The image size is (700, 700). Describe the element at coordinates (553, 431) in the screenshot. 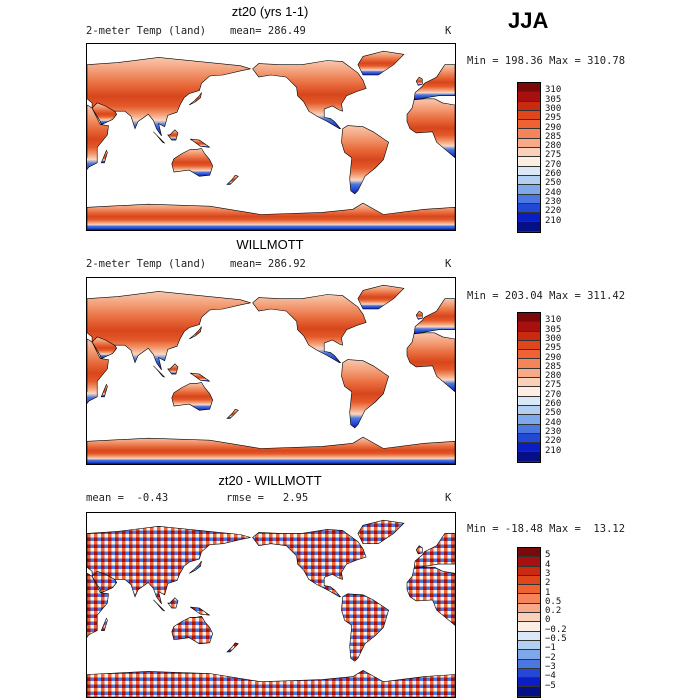

I see `colorbar-tick-label: 230` at that location.